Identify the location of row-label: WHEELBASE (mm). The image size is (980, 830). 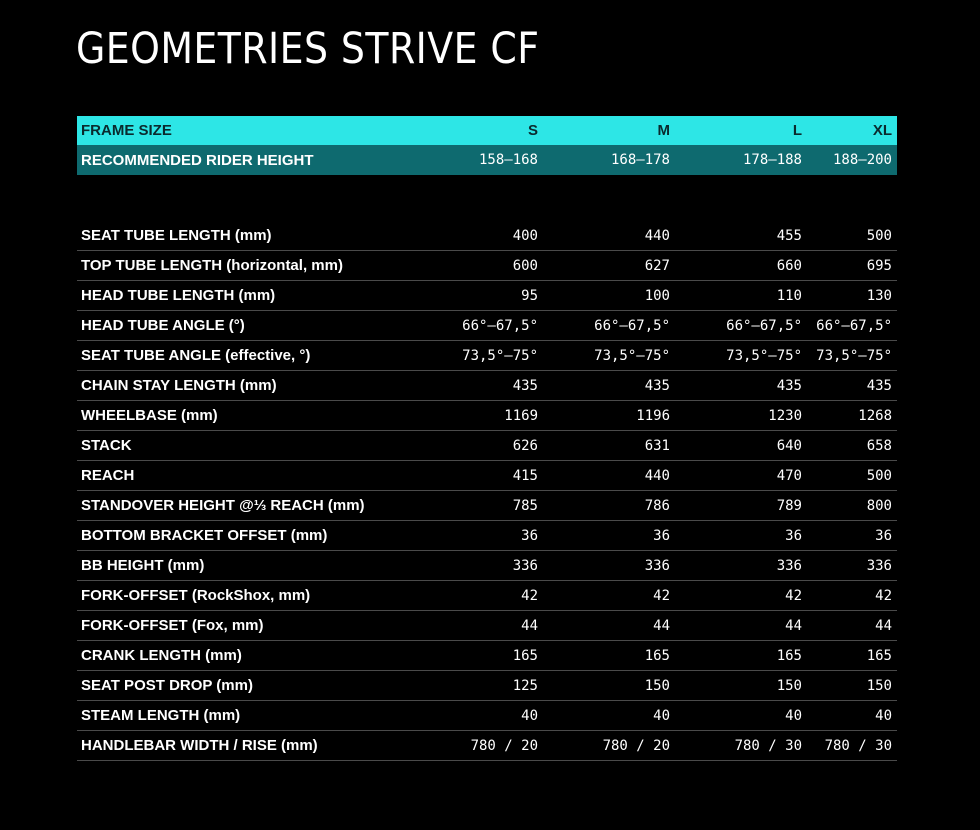
(149, 415).